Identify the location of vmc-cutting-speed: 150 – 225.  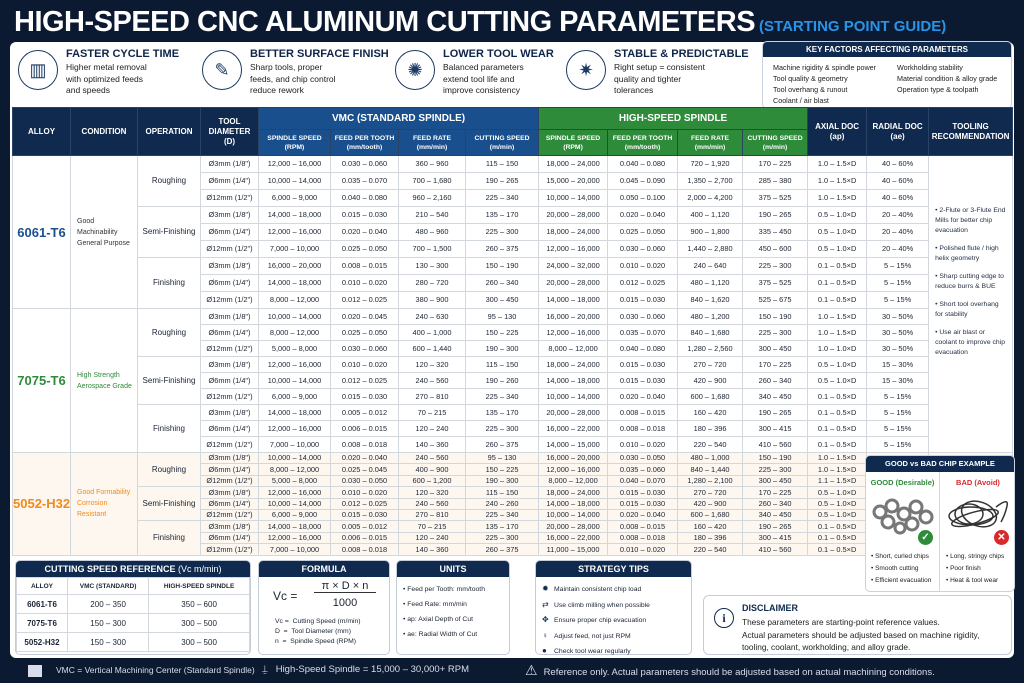
(502, 332).